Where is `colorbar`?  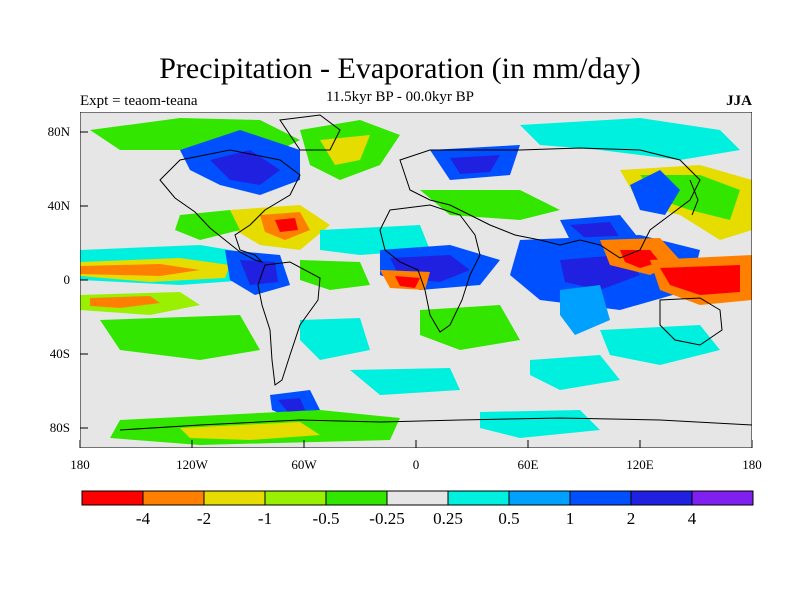 colorbar is located at coordinates (417, 498).